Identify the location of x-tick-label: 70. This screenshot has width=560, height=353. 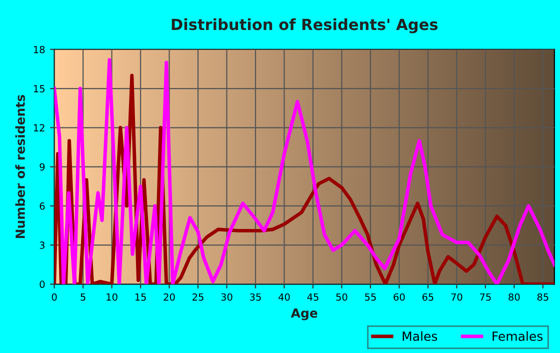
(456, 297).